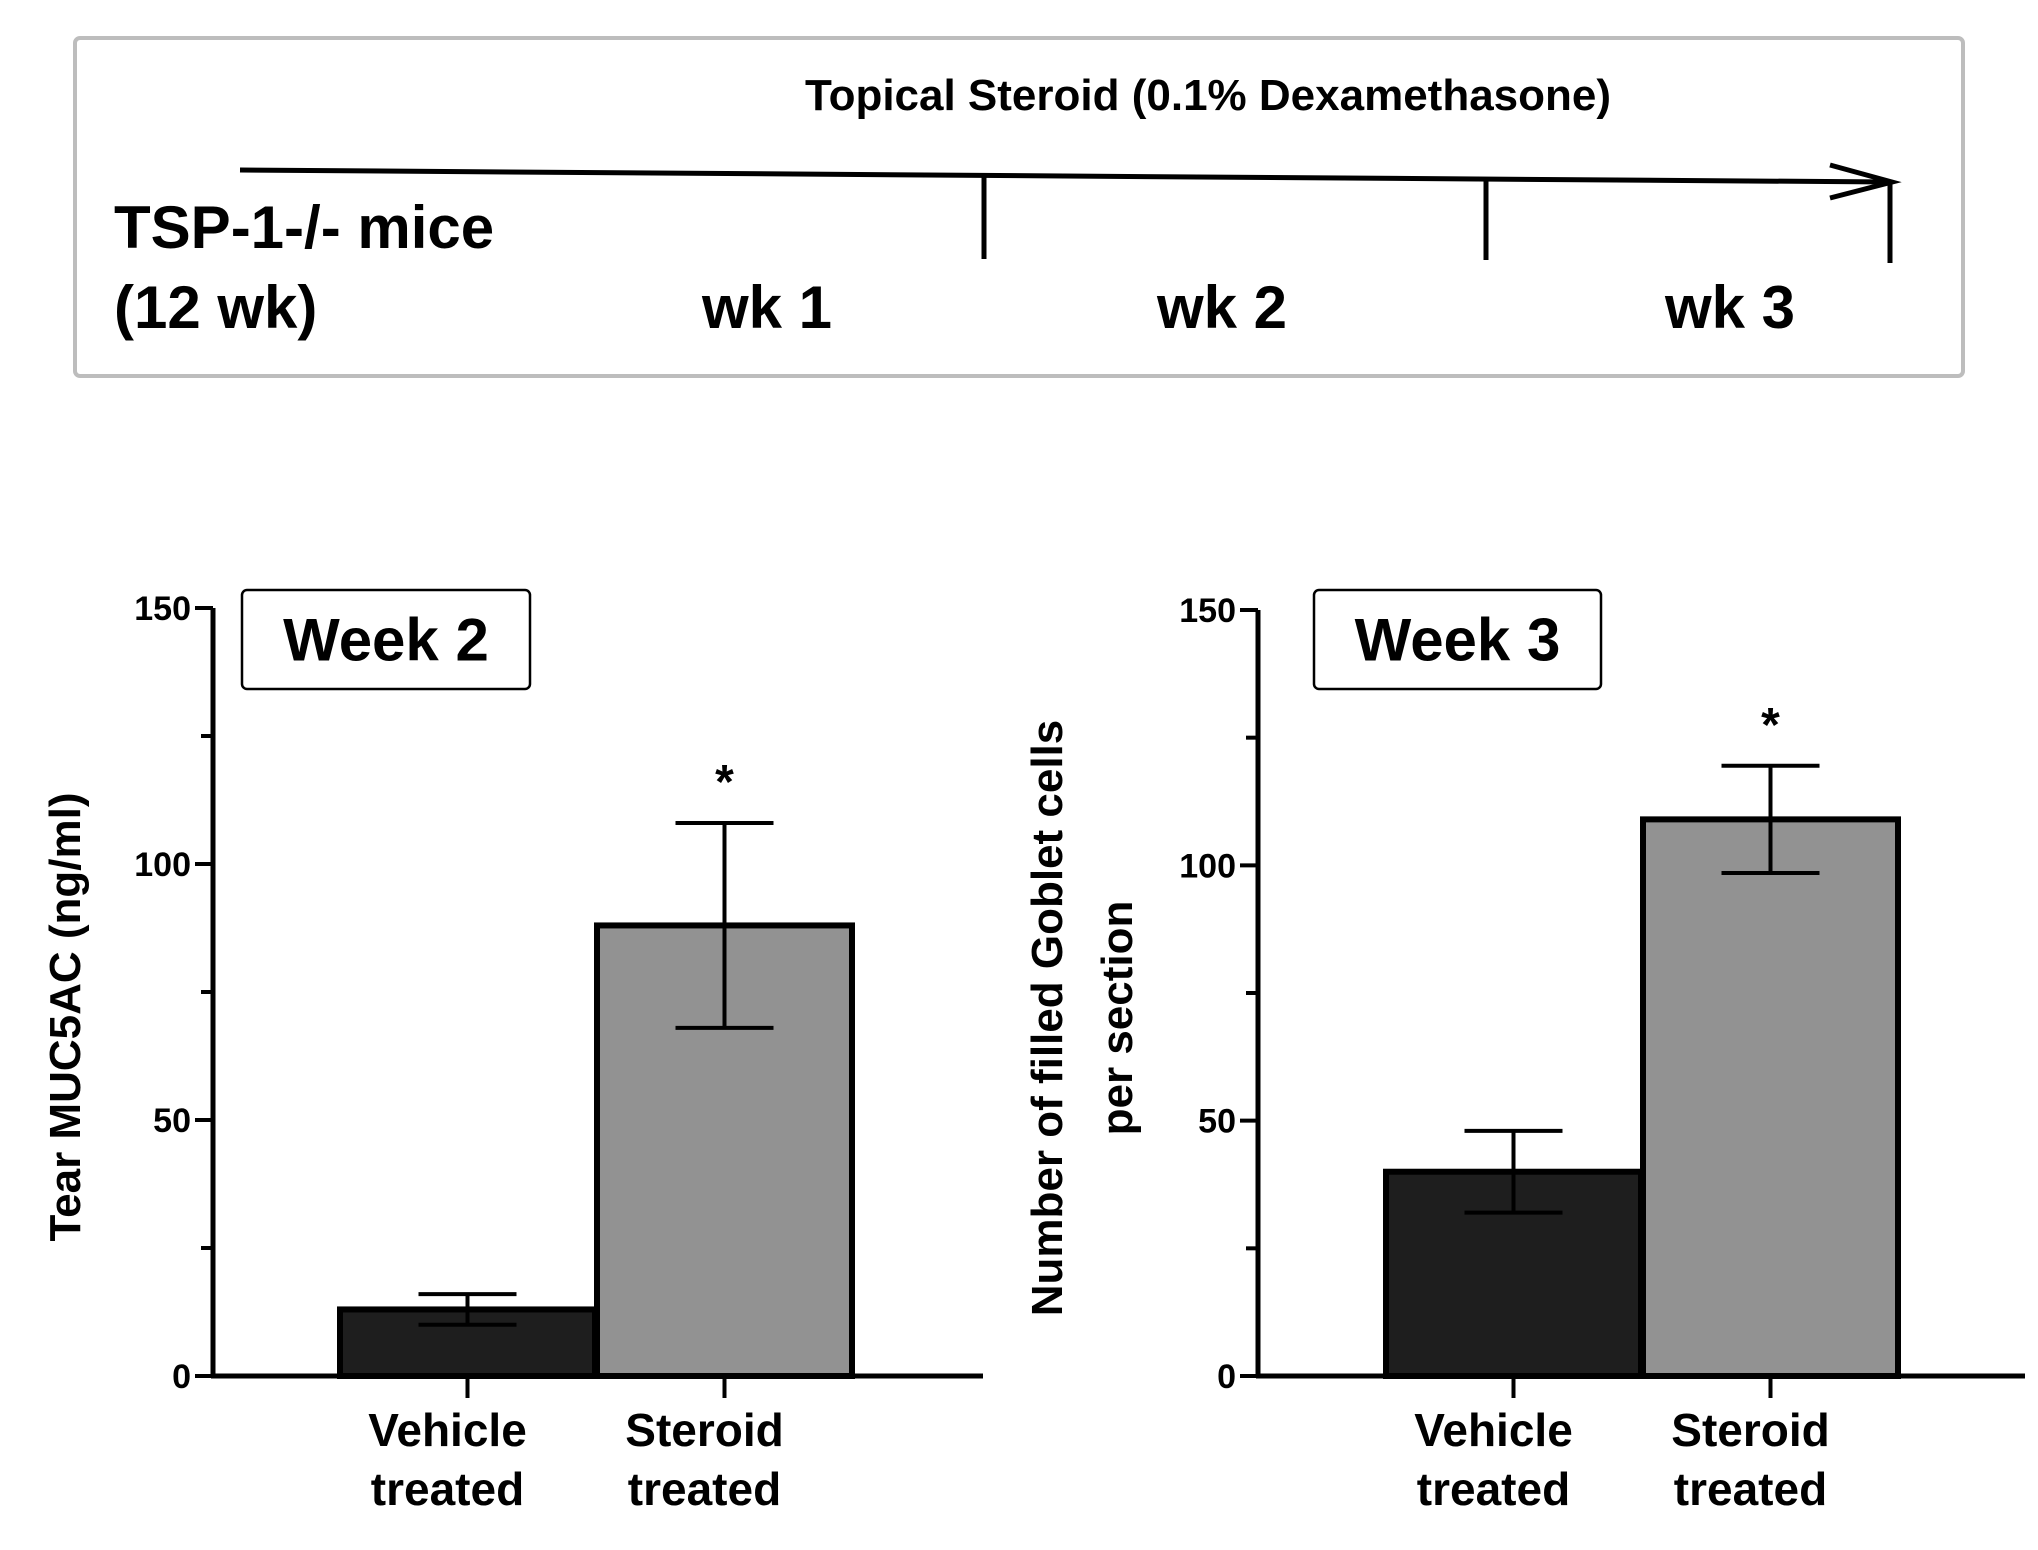  What do you see at coordinates (1047, 1018) in the screenshot?
I see `y-axis-label: Number of filled Goblet cells` at bounding box center [1047, 1018].